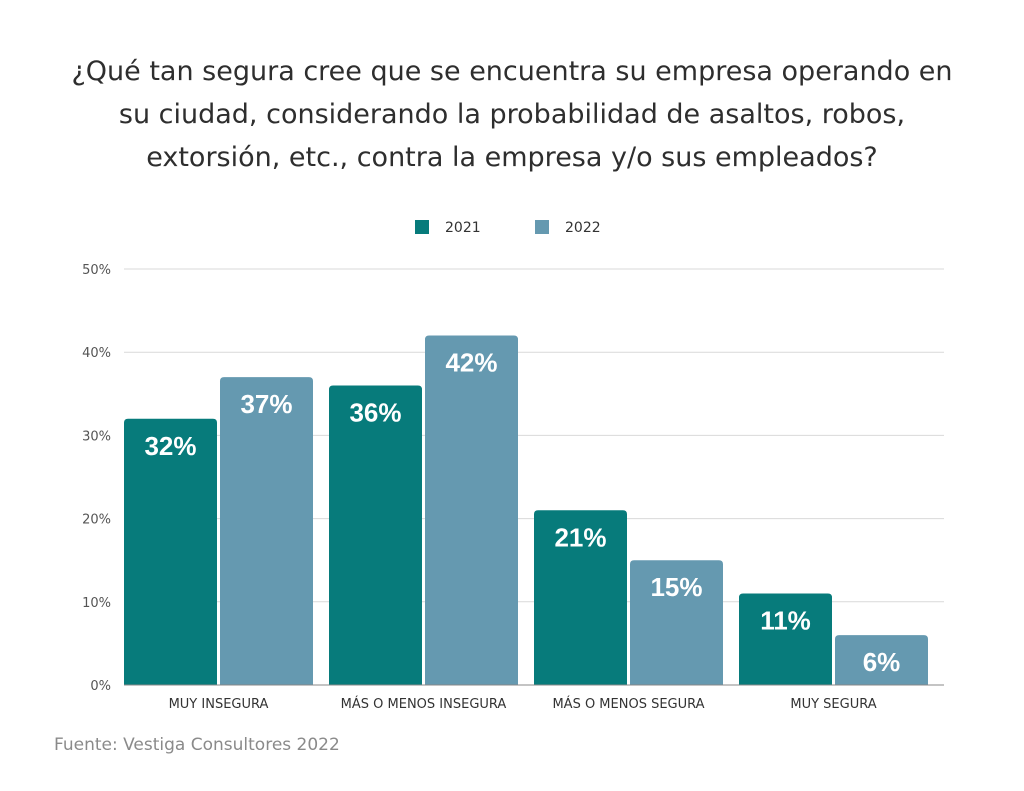  What do you see at coordinates (96, 520) in the screenshot?
I see `y-tick-label: 20%` at bounding box center [96, 520].